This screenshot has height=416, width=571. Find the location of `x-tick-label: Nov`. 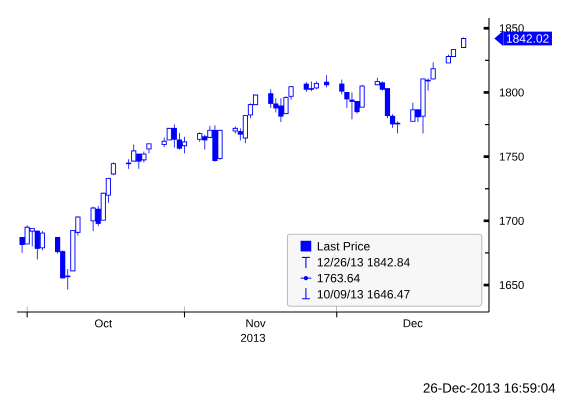

x-tick-label: Nov is located at coordinates (256, 323).